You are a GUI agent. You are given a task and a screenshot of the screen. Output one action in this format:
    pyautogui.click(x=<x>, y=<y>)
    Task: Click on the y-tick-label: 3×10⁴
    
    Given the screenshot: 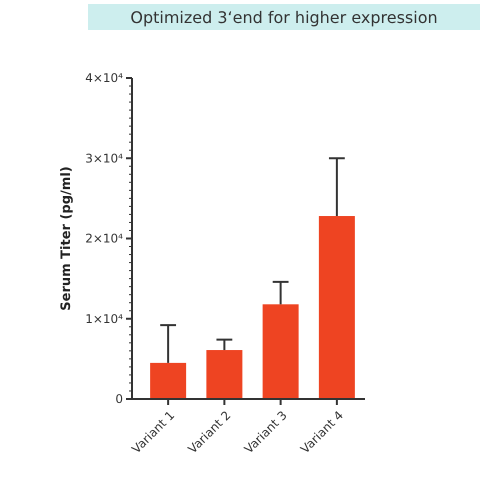 What is the action you would take?
    pyautogui.click(x=104, y=158)
    